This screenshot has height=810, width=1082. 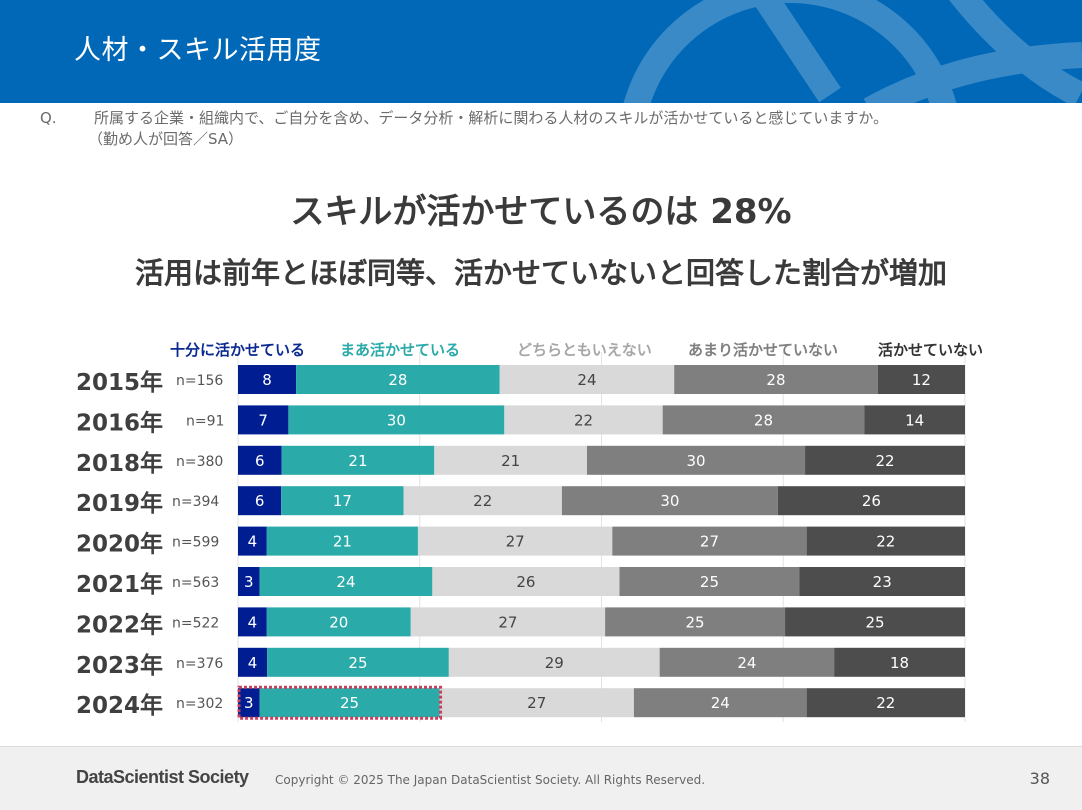 What do you see at coordinates (119, 422) in the screenshot?
I see `year-label: 2016年` at bounding box center [119, 422].